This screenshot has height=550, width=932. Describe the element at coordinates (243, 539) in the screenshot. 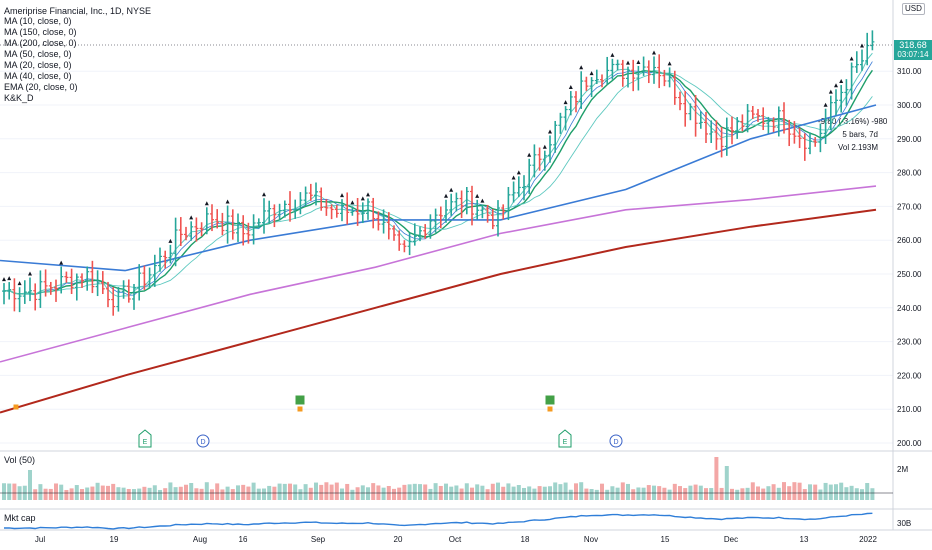

I see `x-tick-label: 16` at that location.